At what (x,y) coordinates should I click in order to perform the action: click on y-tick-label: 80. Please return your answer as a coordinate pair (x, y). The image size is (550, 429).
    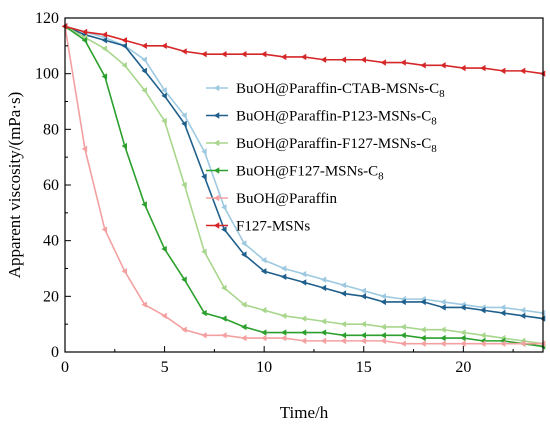
    Looking at the image, I should click on (51, 129).